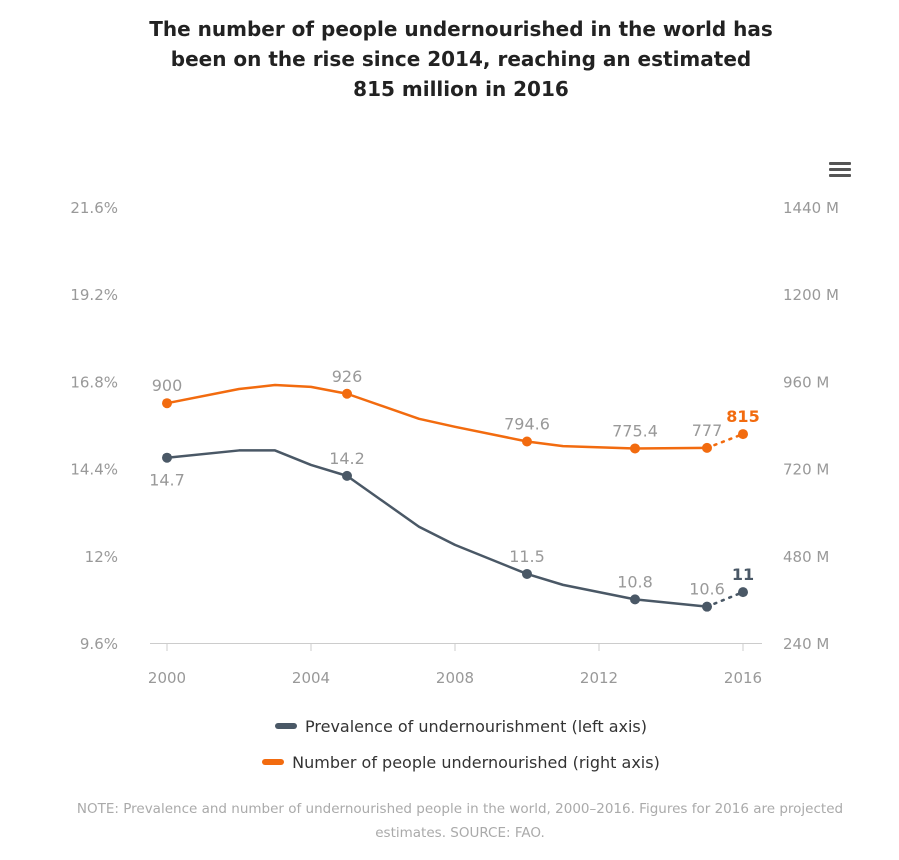  I want to click on right-axis-label: 480 M, so click(806, 557).